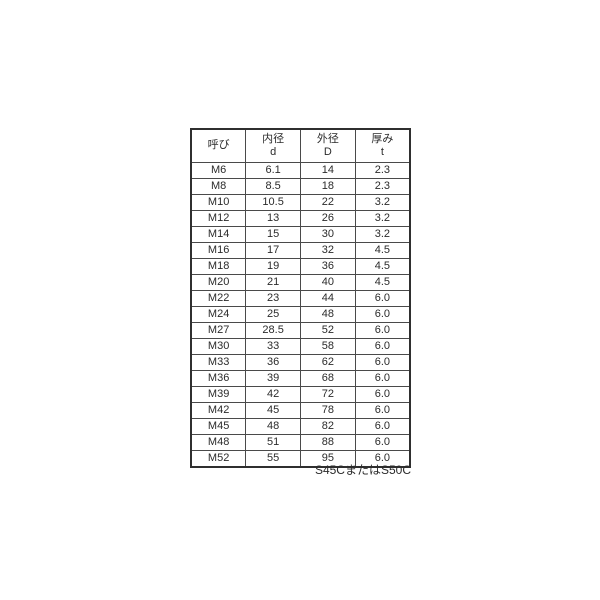 This screenshot has width=600, height=600. Describe the element at coordinates (218, 218) in the screenshot. I see `table-cell: M12` at that location.